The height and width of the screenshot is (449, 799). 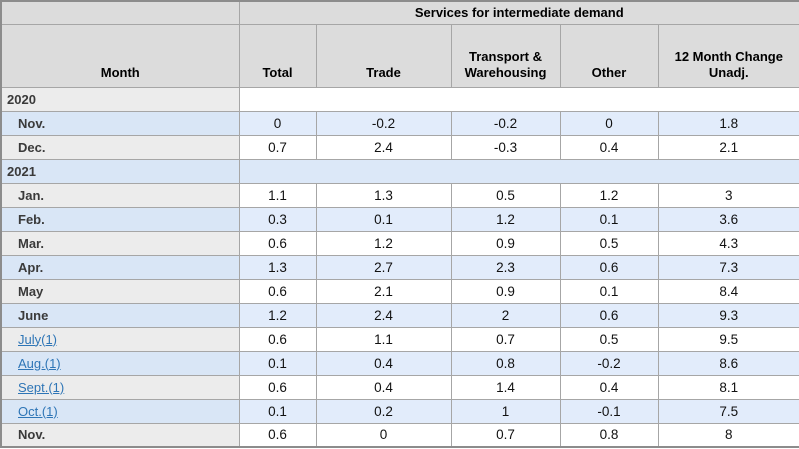 What do you see at coordinates (518, 12) in the screenshot?
I see `table-title: Services for intermediate demand` at bounding box center [518, 12].